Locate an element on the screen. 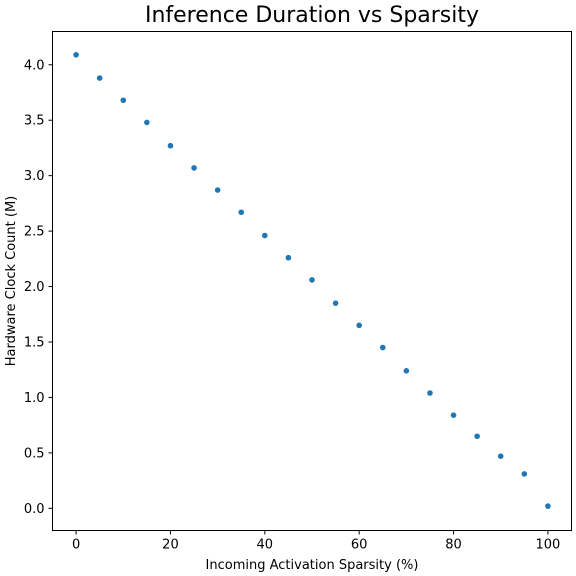 This screenshot has width=576, height=576. y-tick-label: 2.0 is located at coordinates (34, 287).